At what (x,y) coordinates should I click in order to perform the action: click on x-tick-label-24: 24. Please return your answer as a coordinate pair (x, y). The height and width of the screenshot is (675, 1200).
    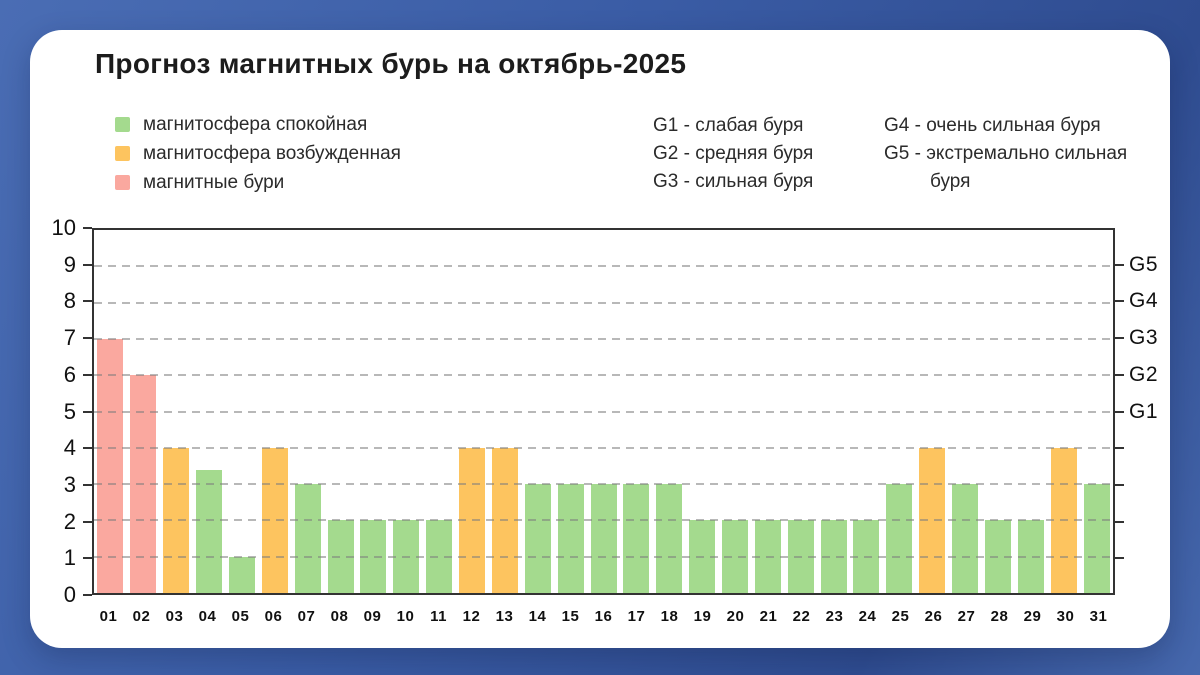
    Looking at the image, I should click on (867, 616).